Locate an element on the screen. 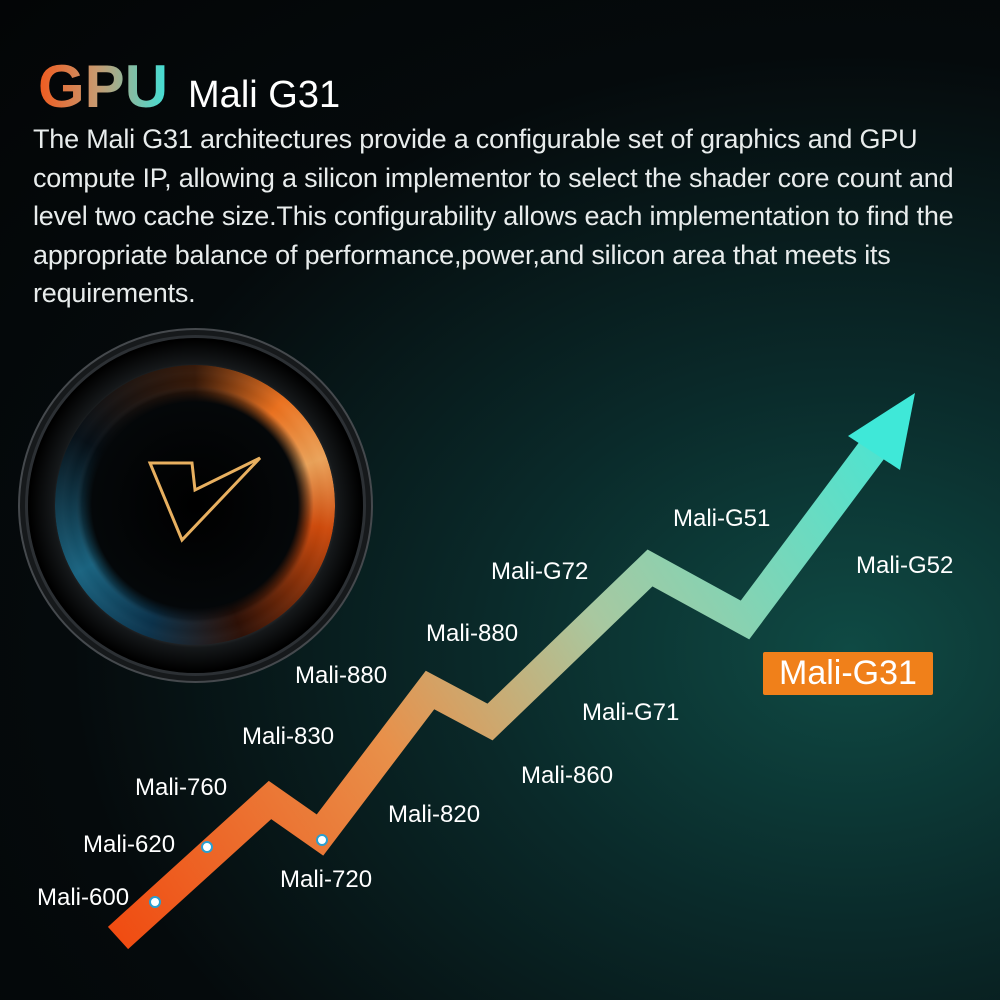 The width and height of the screenshot is (1000, 1000). timeline-label: Mali-G51 is located at coordinates (722, 518).